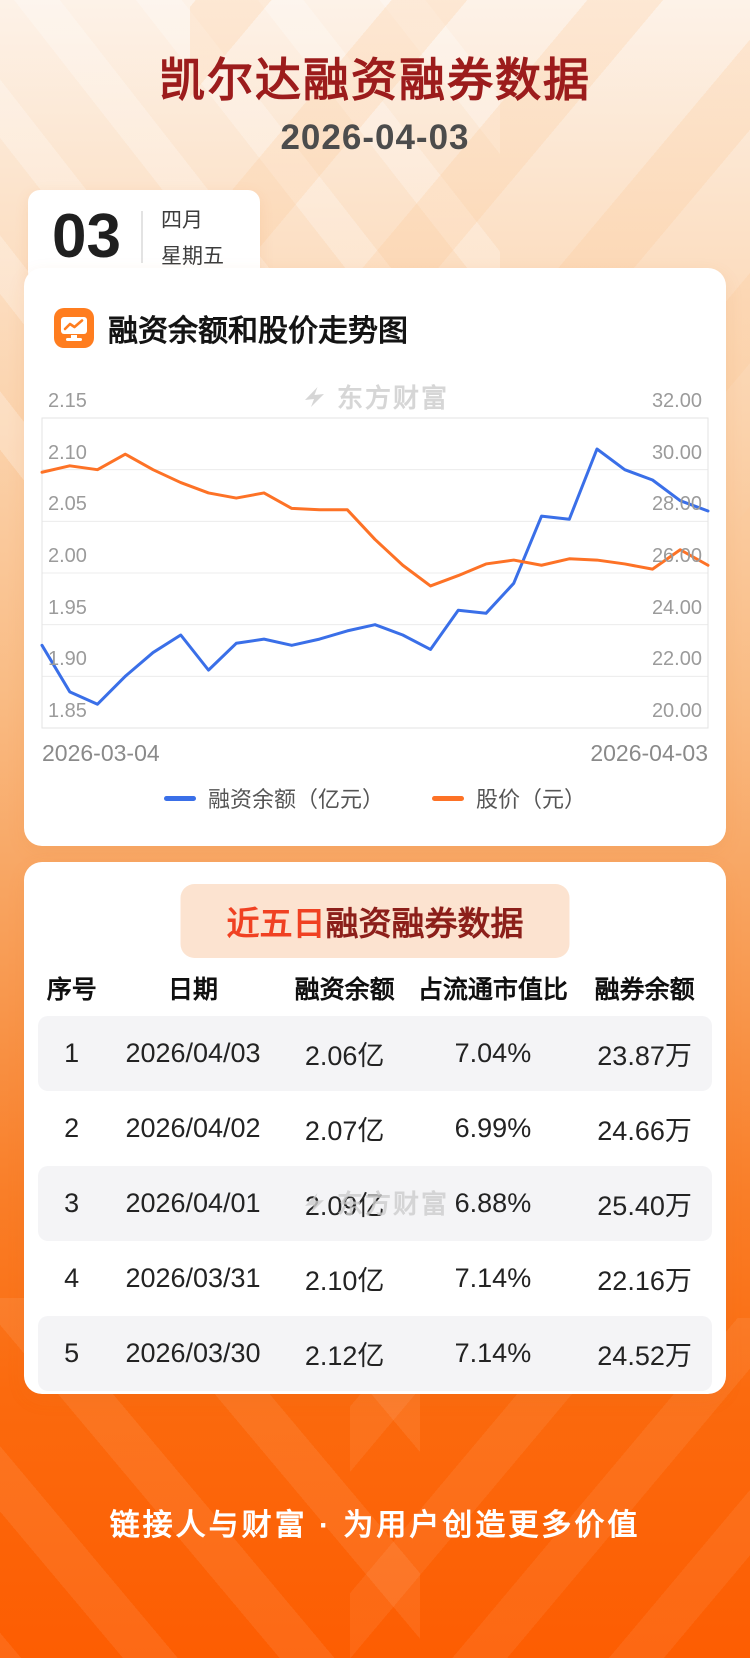  I want to click on watermark-eastmoney: 东方财富, so click(375, 396).